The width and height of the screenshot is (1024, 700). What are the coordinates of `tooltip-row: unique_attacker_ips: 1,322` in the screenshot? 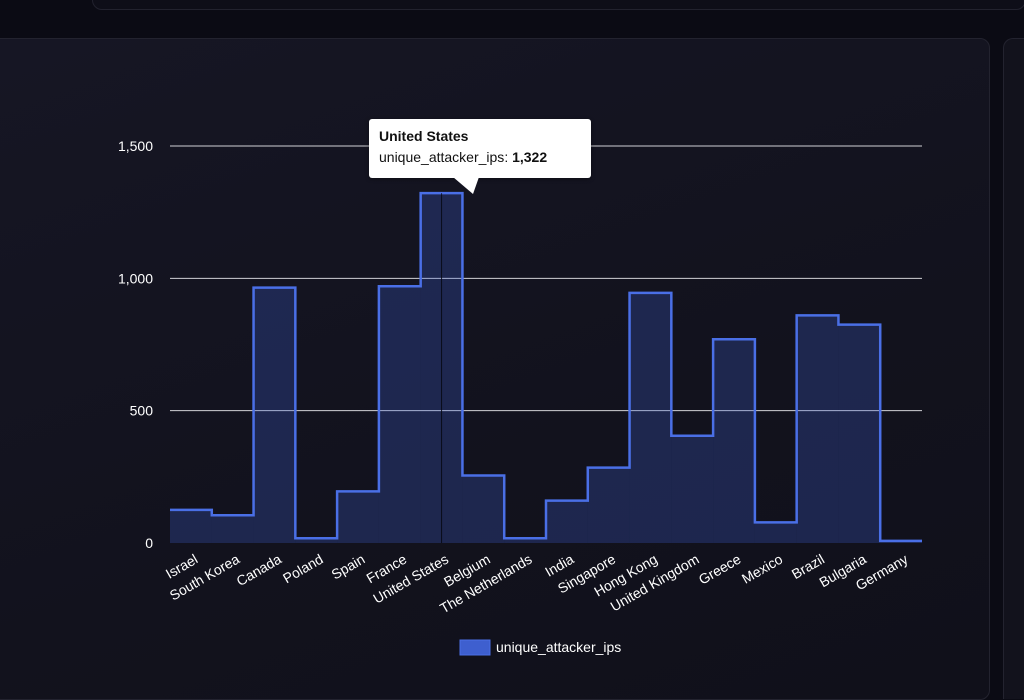 It's located at (463, 157).